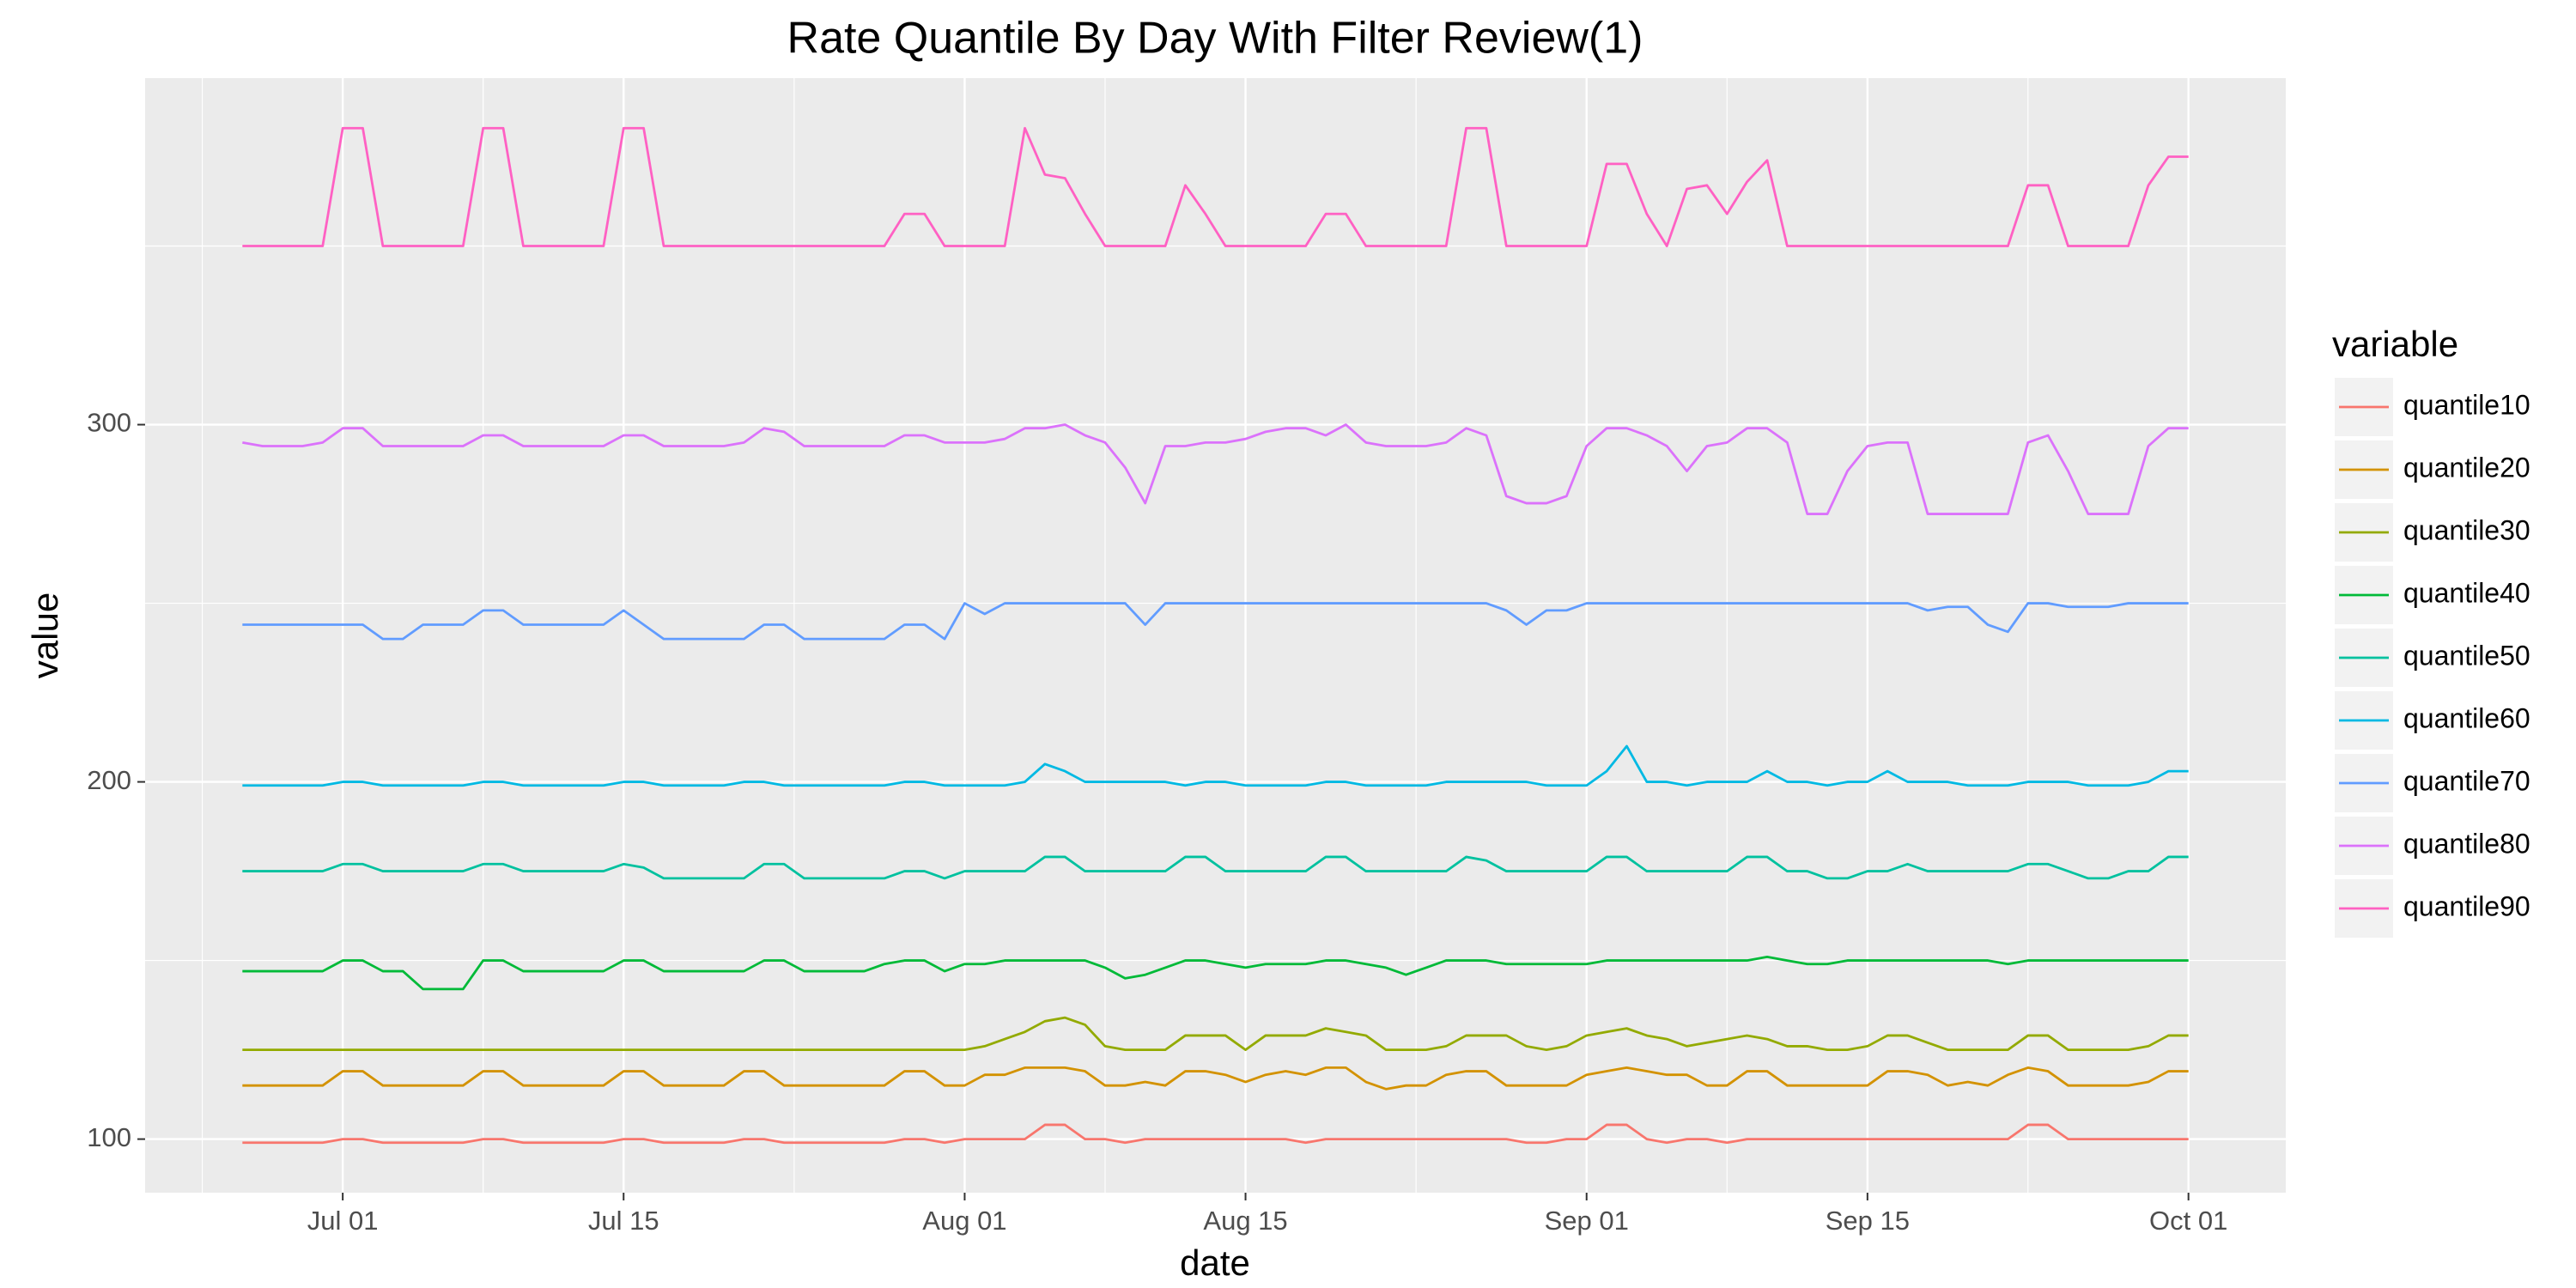 This screenshot has width=2576, height=1288. What do you see at coordinates (2466, 530) in the screenshot?
I see `legend-label: quantile30` at bounding box center [2466, 530].